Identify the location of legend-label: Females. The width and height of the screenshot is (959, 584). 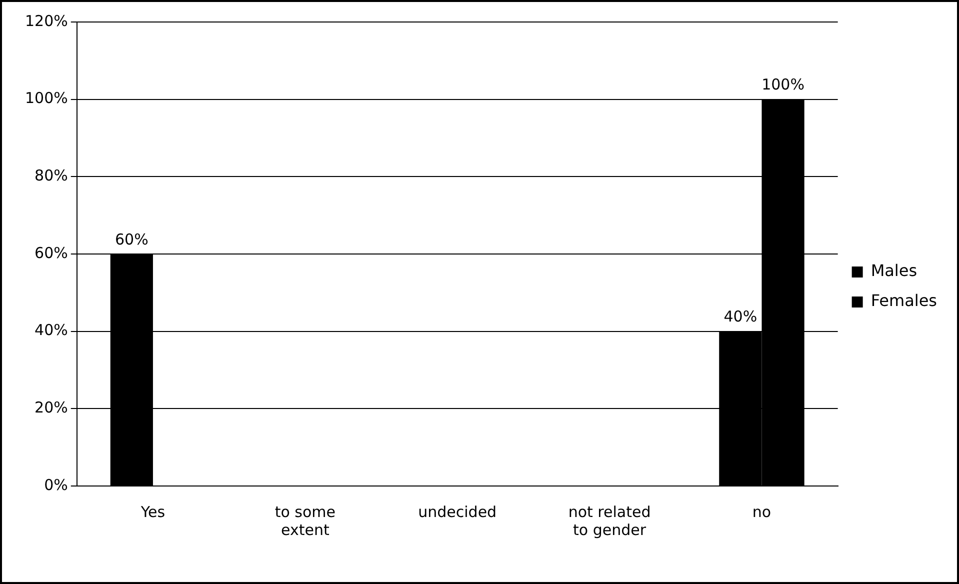
(903, 300).